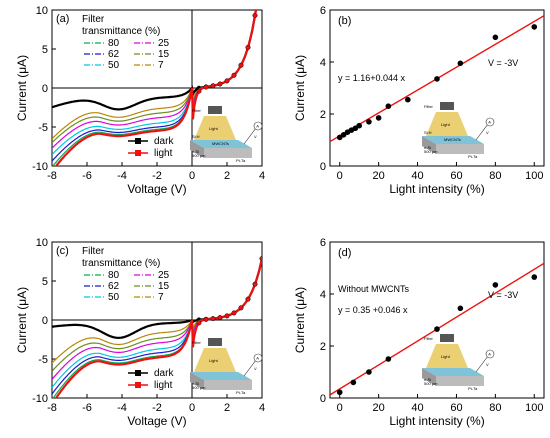 Image resolution: width=550 pixels, height=438 pixels. What do you see at coordinates (45, 282) in the screenshot?
I see `y-tick-label: 5` at bounding box center [45, 282].